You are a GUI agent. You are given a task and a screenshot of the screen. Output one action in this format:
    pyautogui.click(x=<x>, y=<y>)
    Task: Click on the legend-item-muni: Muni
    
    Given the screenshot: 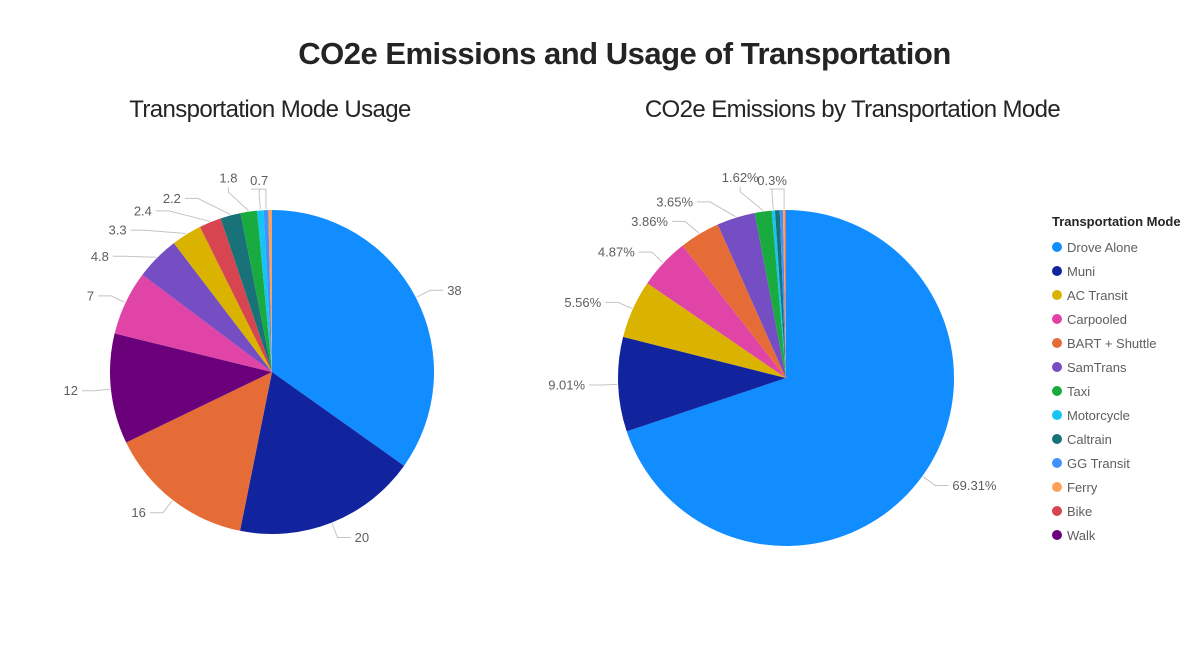 What is the action you would take?
    pyautogui.click(x=1126, y=271)
    